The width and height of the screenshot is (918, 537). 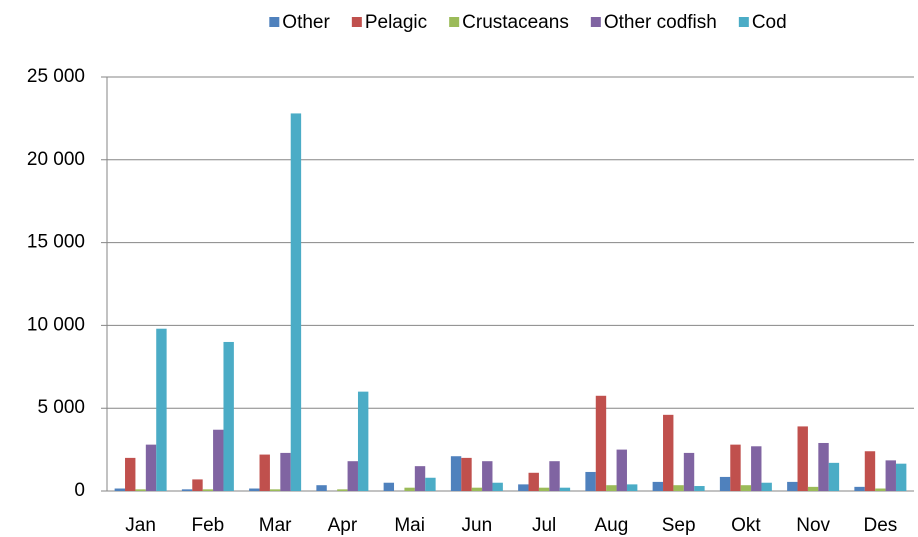 What do you see at coordinates (56, 242) in the screenshot?
I see `y-tick-label: 15 000` at bounding box center [56, 242].